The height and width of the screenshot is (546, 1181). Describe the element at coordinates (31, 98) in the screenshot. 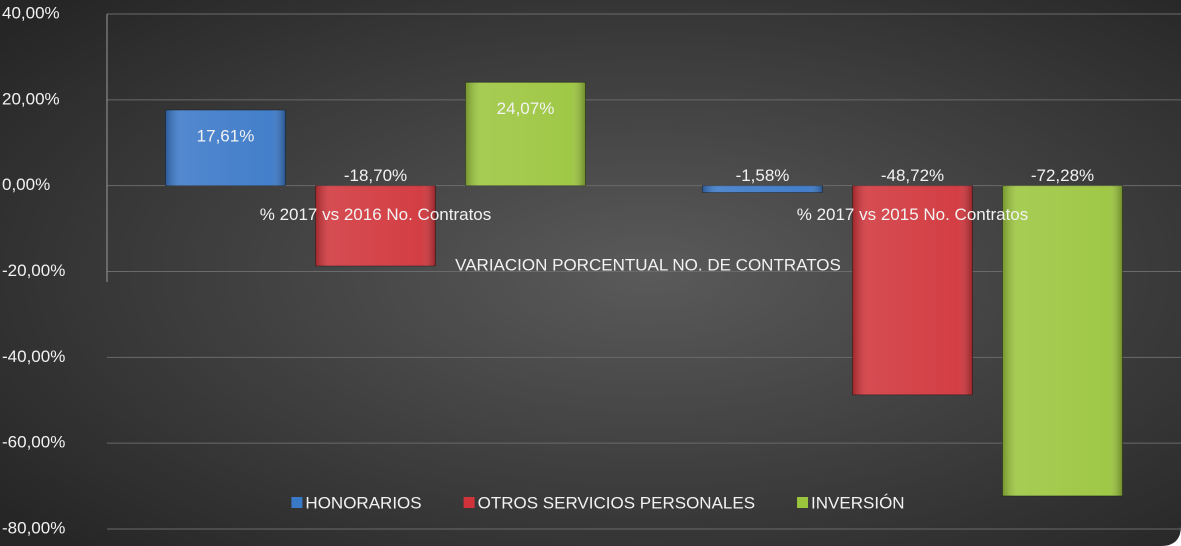

I see `y-tick-label: 20,00%` at that location.